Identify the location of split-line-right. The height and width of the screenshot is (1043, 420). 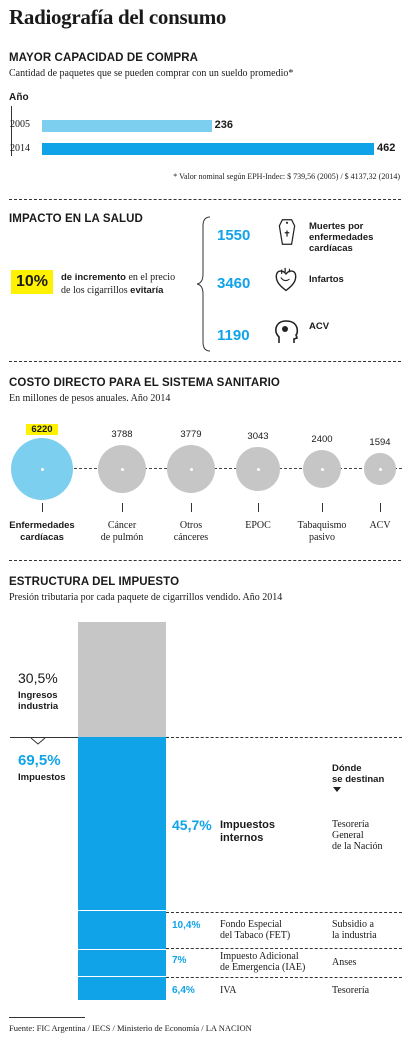
(284, 737).